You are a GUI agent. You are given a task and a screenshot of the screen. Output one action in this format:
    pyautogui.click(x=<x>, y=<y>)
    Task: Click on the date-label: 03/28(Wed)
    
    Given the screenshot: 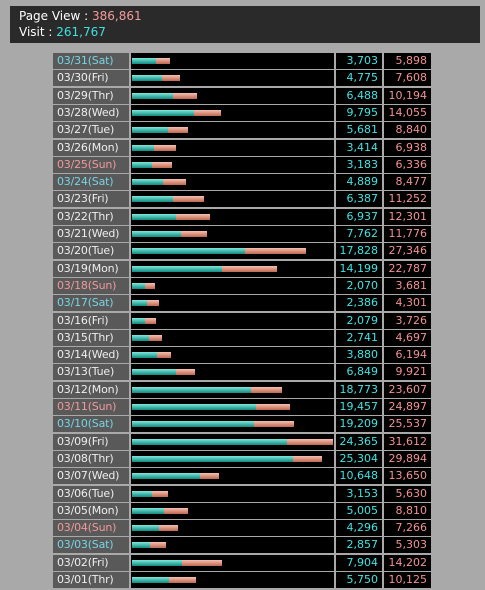 What is the action you would take?
    pyautogui.click(x=91, y=112)
    